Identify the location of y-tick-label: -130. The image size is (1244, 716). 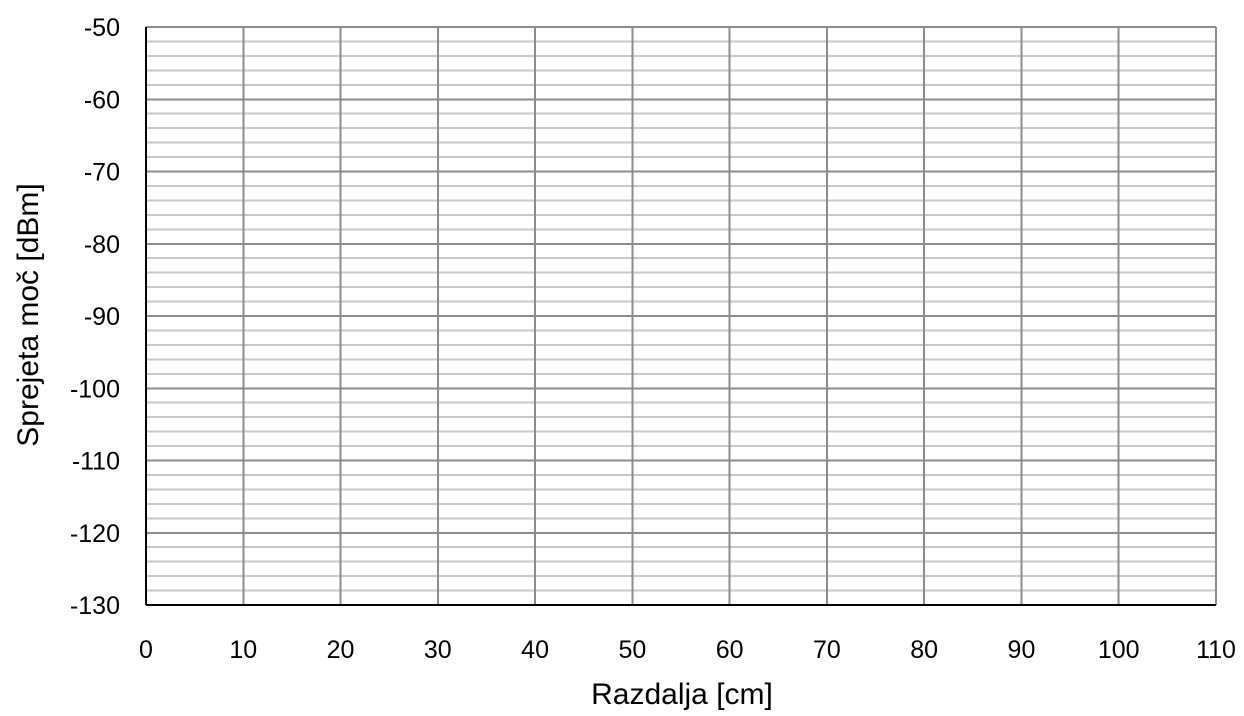
(95, 606).